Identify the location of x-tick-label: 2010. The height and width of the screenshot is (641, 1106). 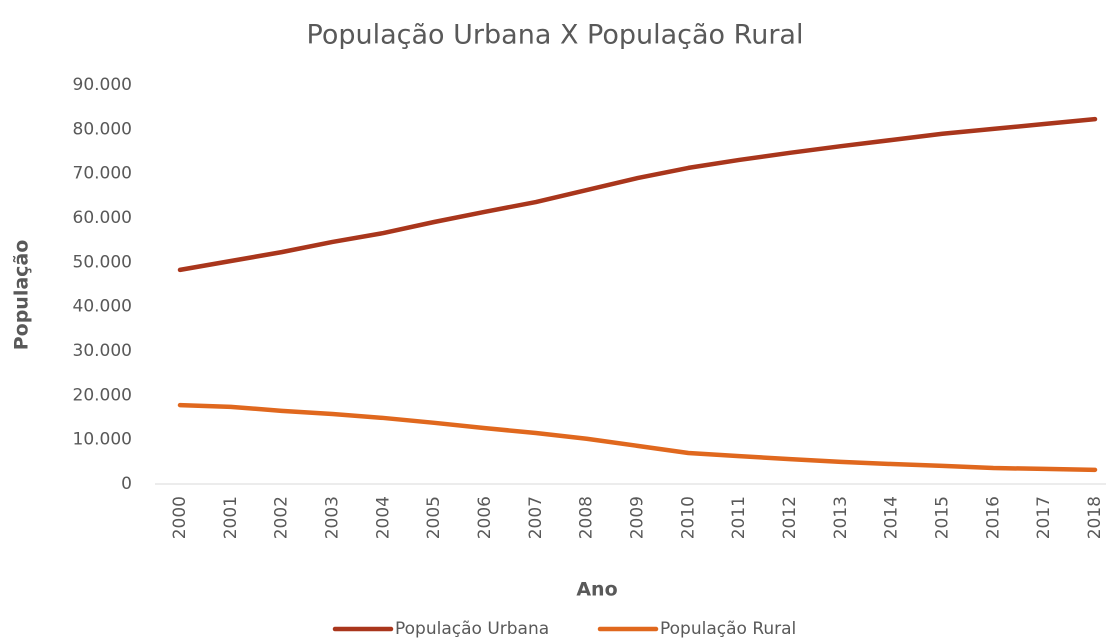
(688, 517).